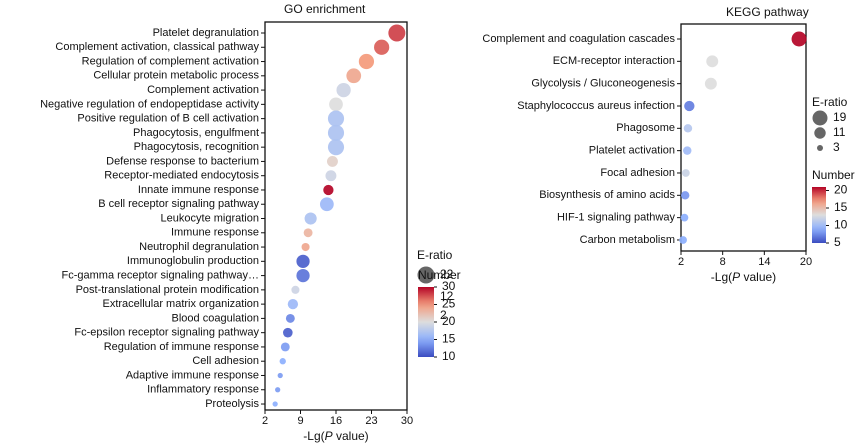 This screenshot has height=446, width=865. What do you see at coordinates (616, 218) in the screenshot?
I see `term-label: HIF-1 signaling pathway` at bounding box center [616, 218].